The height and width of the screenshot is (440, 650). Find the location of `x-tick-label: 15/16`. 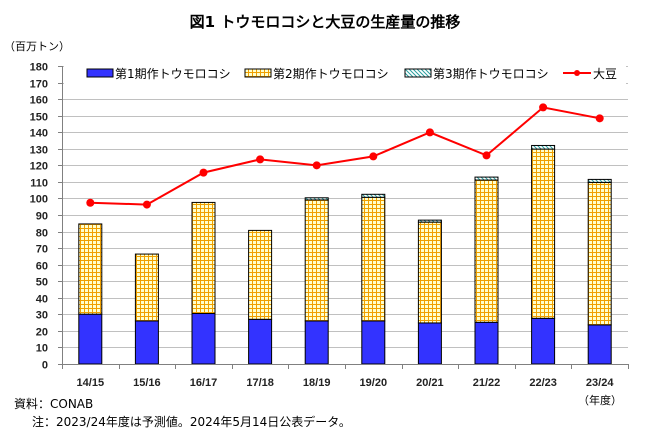

x-tick-label: 15/16 is located at coordinates (147, 383).